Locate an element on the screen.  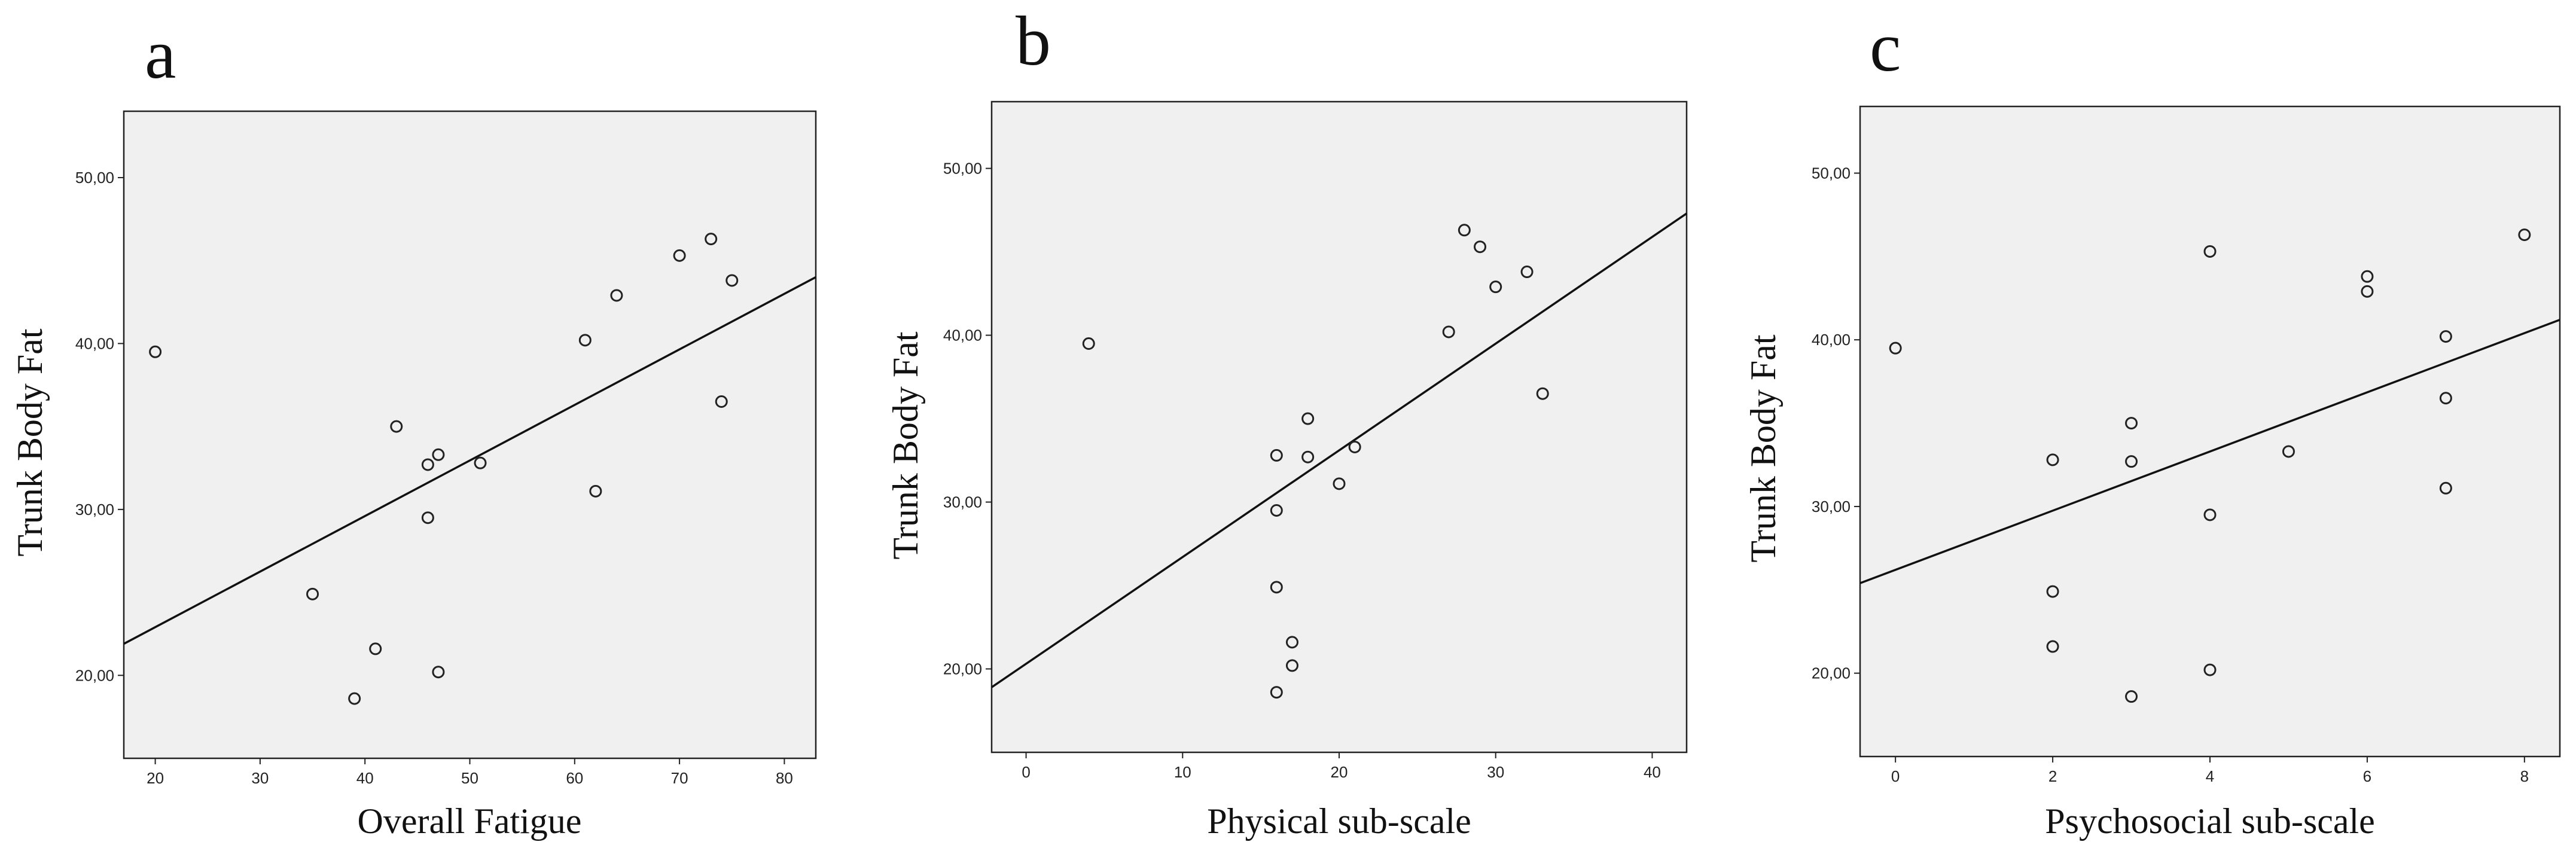
fit-line-c is located at coordinates (2209, 451).